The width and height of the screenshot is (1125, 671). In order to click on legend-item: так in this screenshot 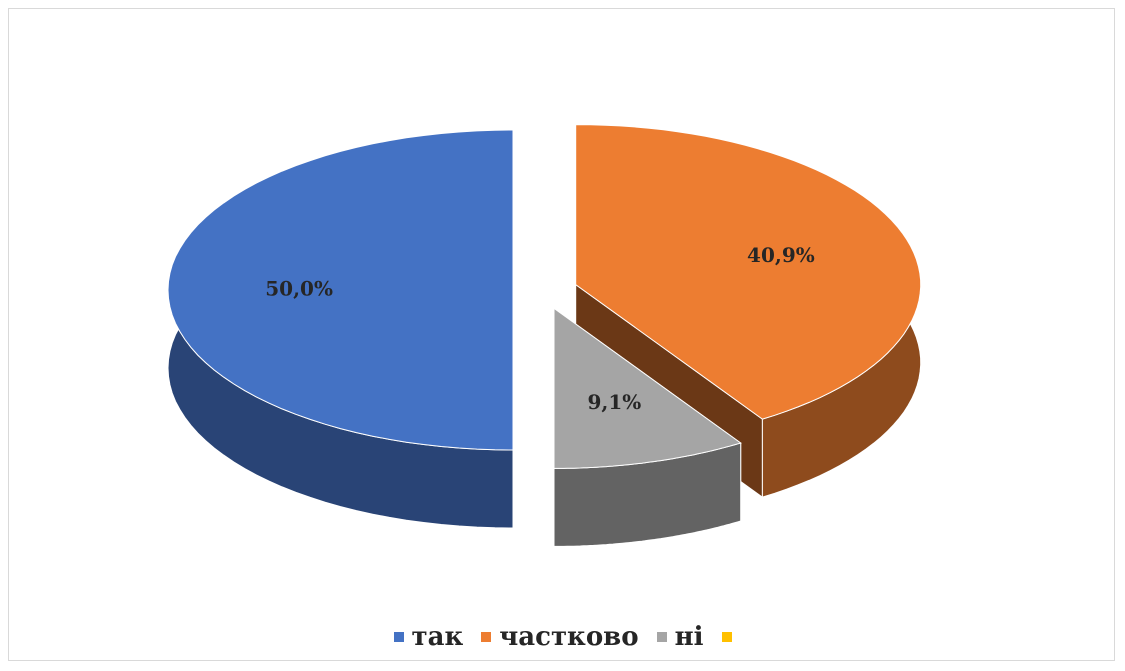, I will do `click(428, 637)`.